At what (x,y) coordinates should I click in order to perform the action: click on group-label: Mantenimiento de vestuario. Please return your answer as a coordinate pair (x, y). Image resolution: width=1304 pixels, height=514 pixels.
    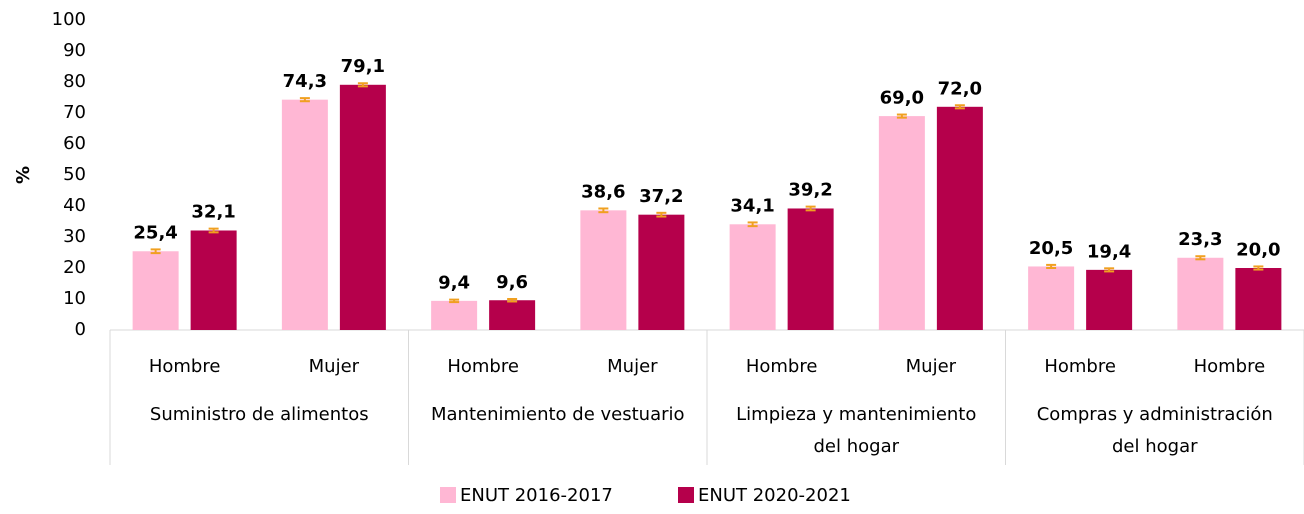
    Looking at the image, I should click on (558, 414).